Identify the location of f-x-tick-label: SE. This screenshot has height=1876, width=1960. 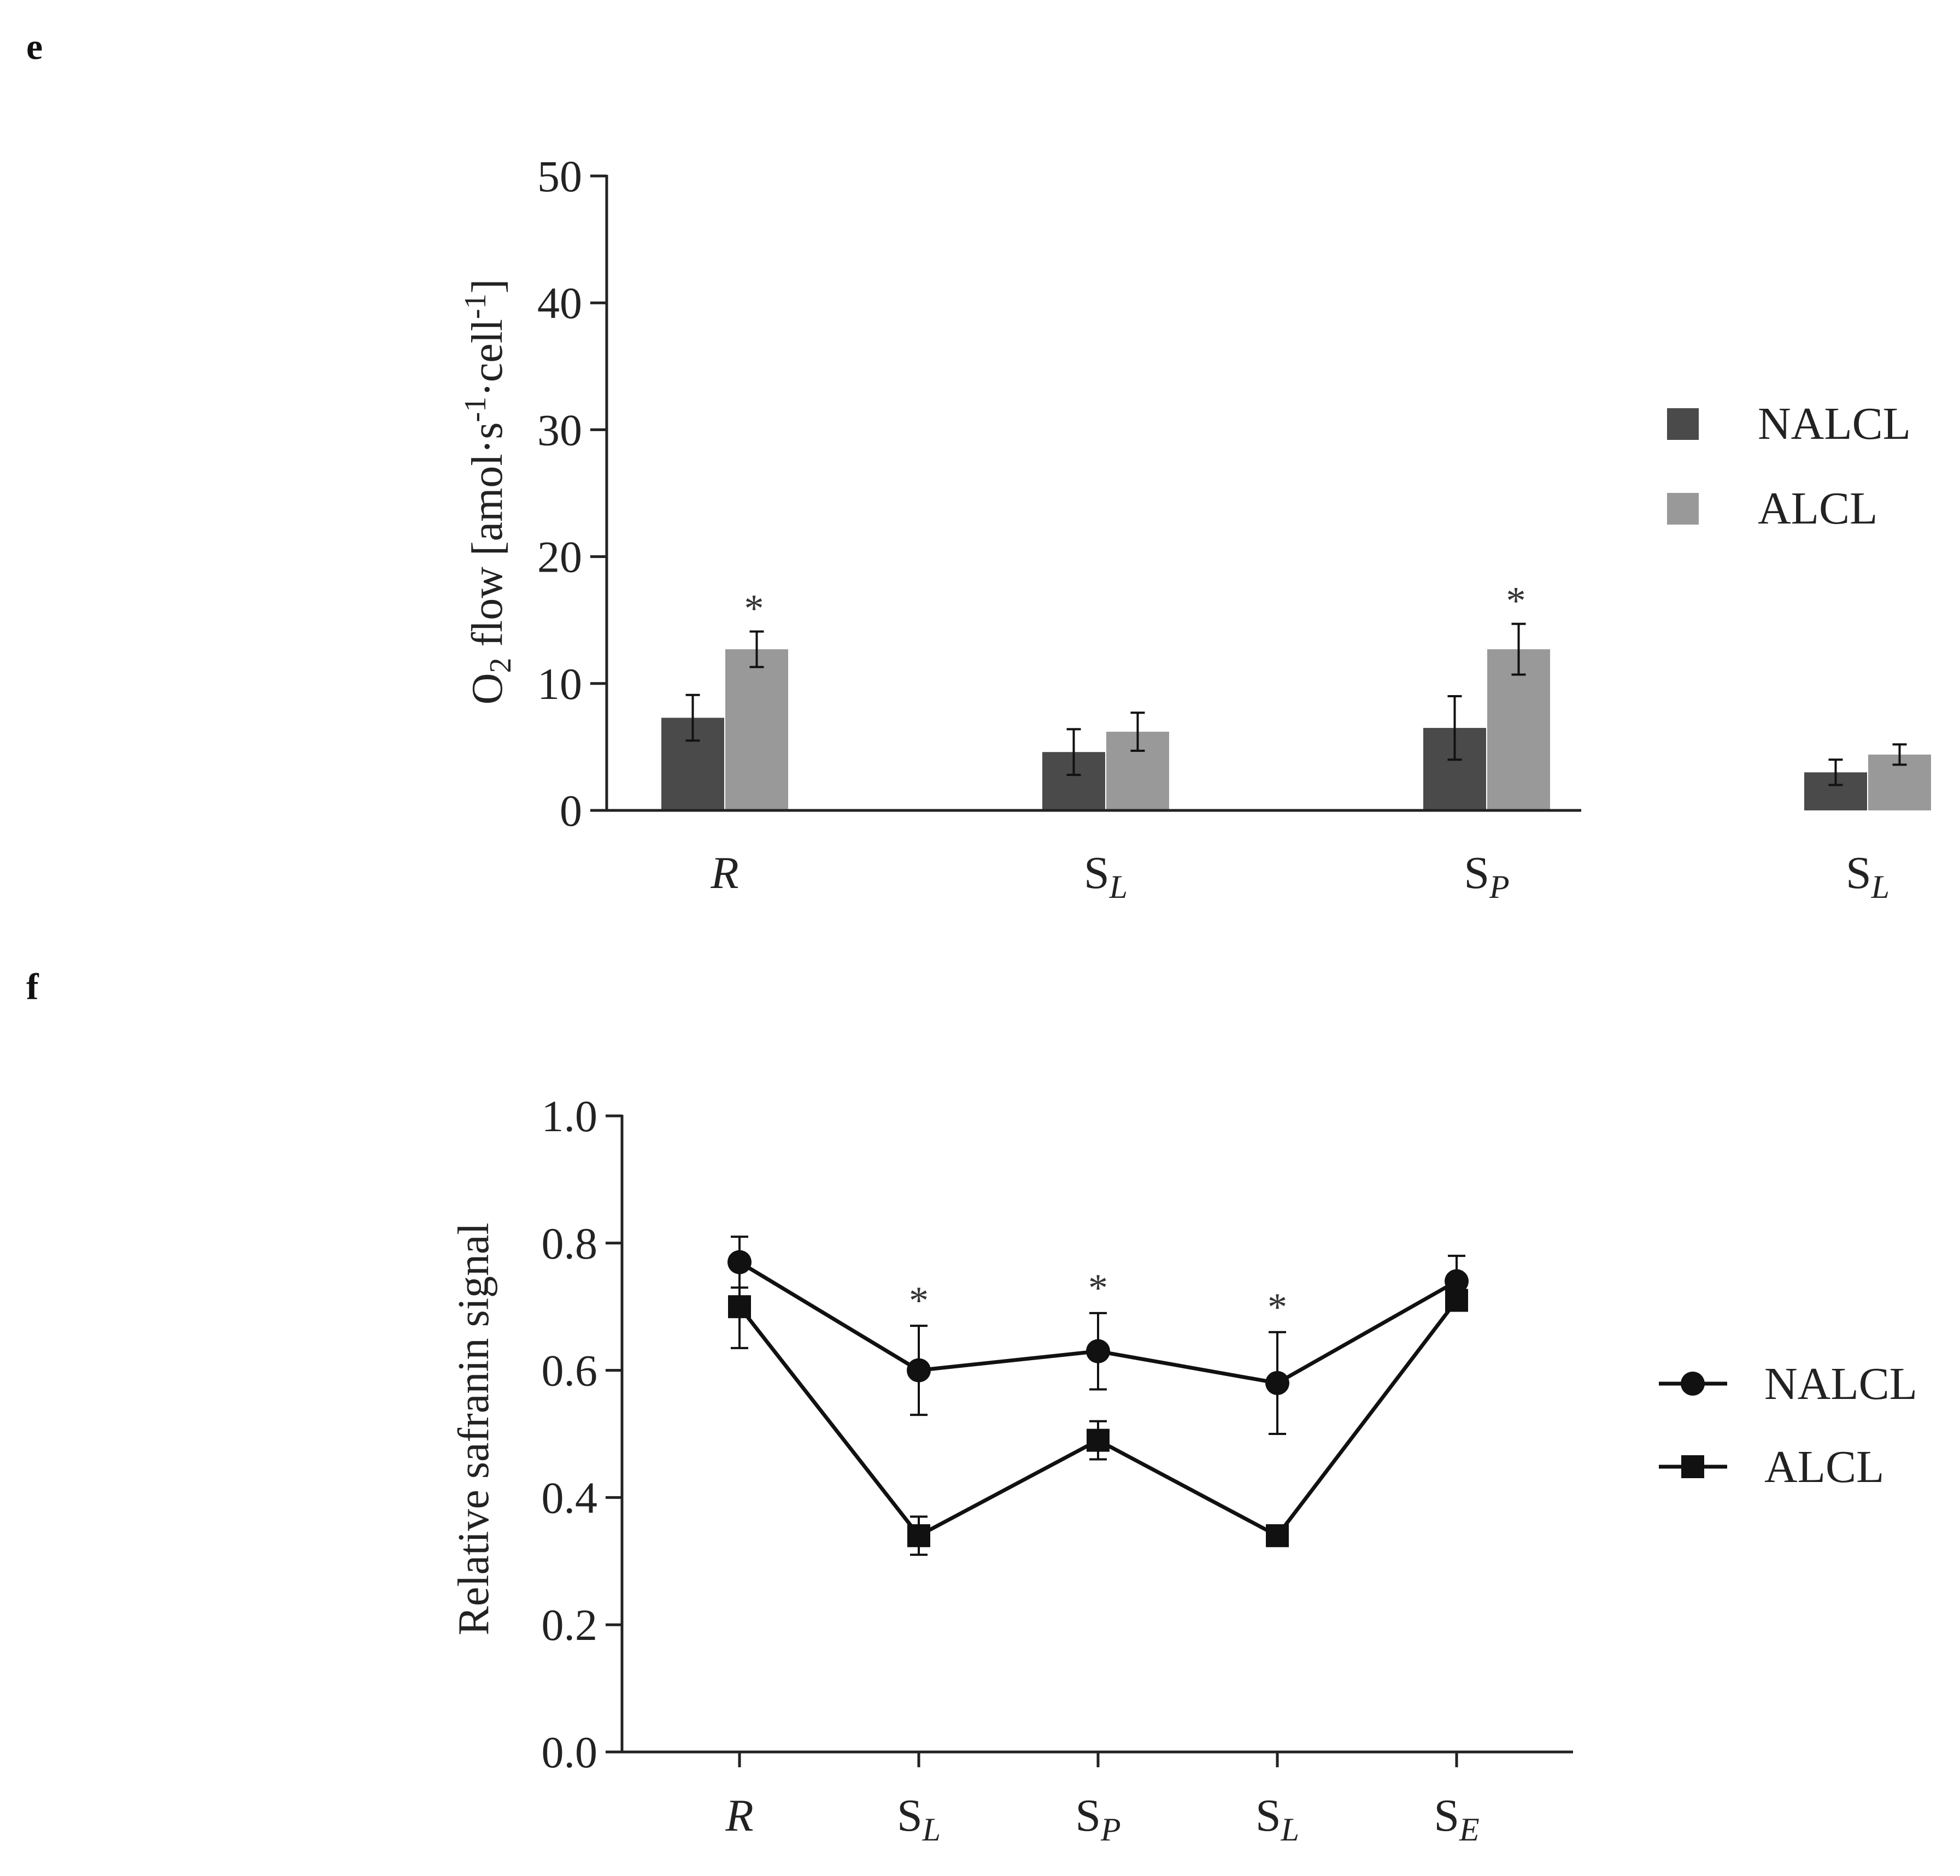
(1456, 1819).